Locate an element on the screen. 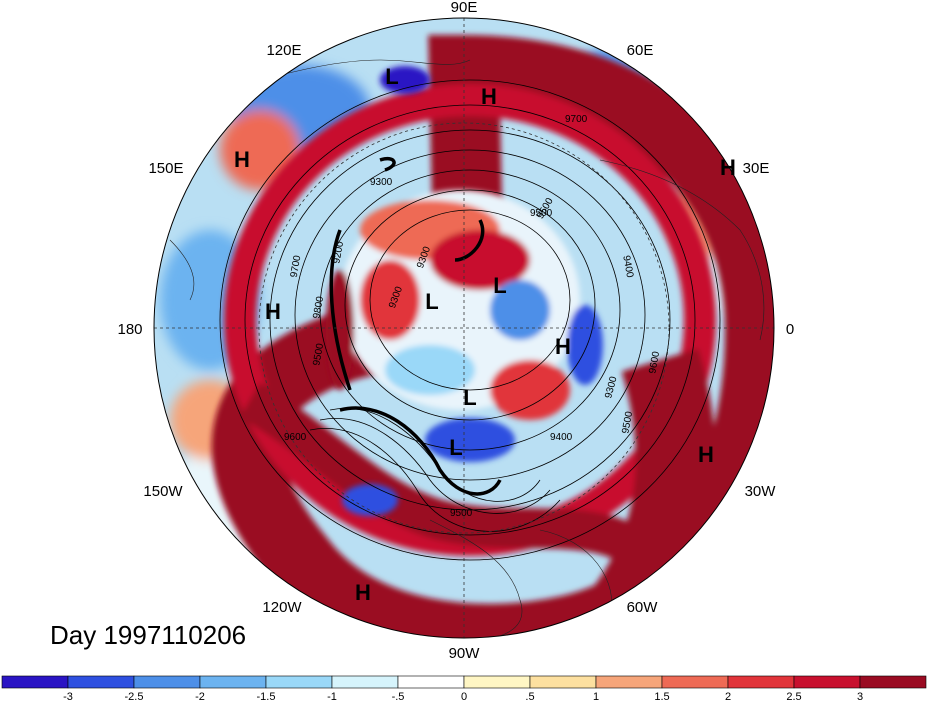 The height and width of the screenshot is (702, 928). colorbar: -3 -2.5 -2 -1.5 -1 -.5 0 .5 1 1.5 2 2.5 3 is located at coordinates (464, 688).